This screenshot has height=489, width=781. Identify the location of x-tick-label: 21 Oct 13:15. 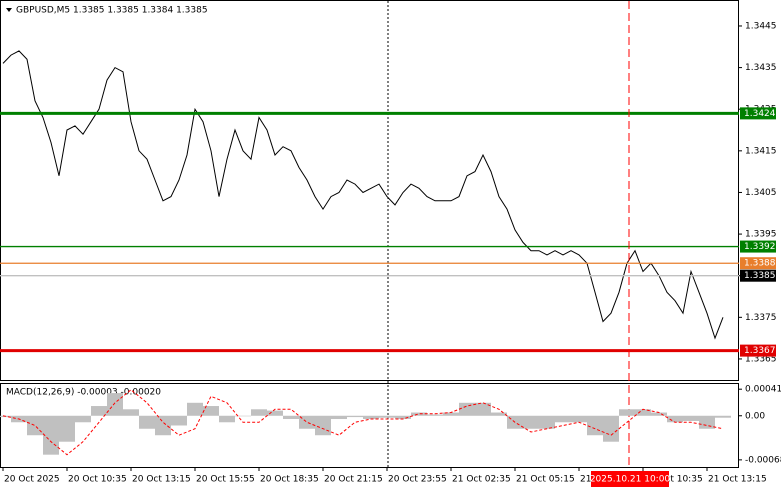
(737, 480).